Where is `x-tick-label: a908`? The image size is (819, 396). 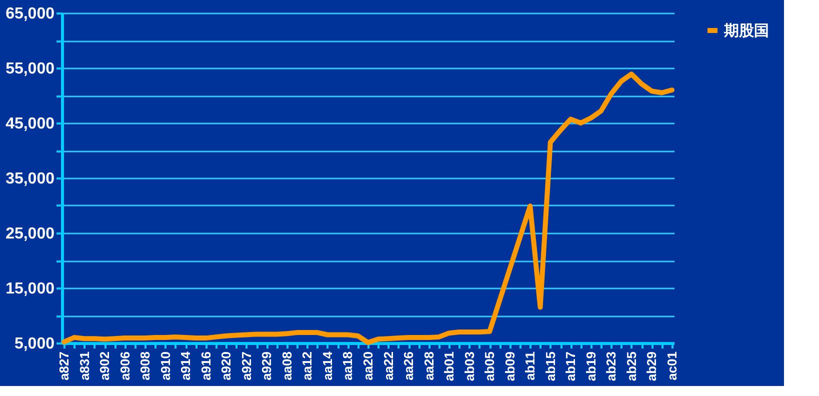
x-tick-label: a908 is located at coordinates (145, 366).